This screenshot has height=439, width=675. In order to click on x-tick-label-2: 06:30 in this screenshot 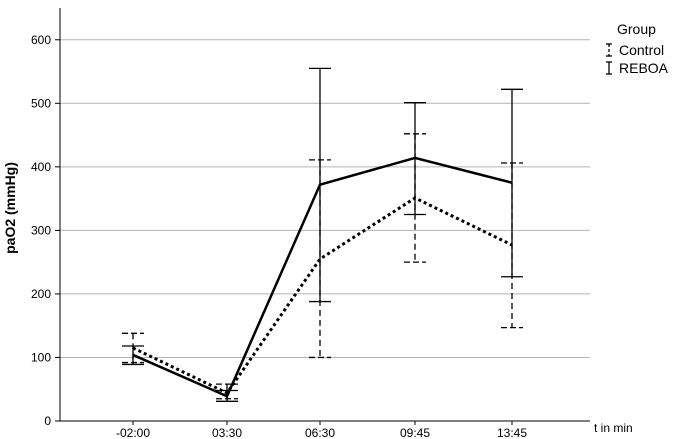, I will do `click(320, 432)`.